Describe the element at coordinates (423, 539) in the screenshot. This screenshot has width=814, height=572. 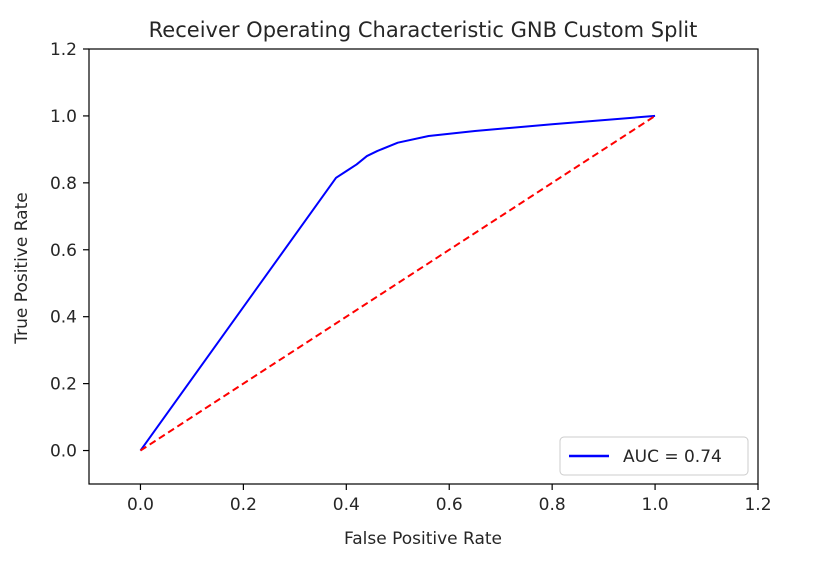
I see `x-axis-label: False Positive Rate` at that location.